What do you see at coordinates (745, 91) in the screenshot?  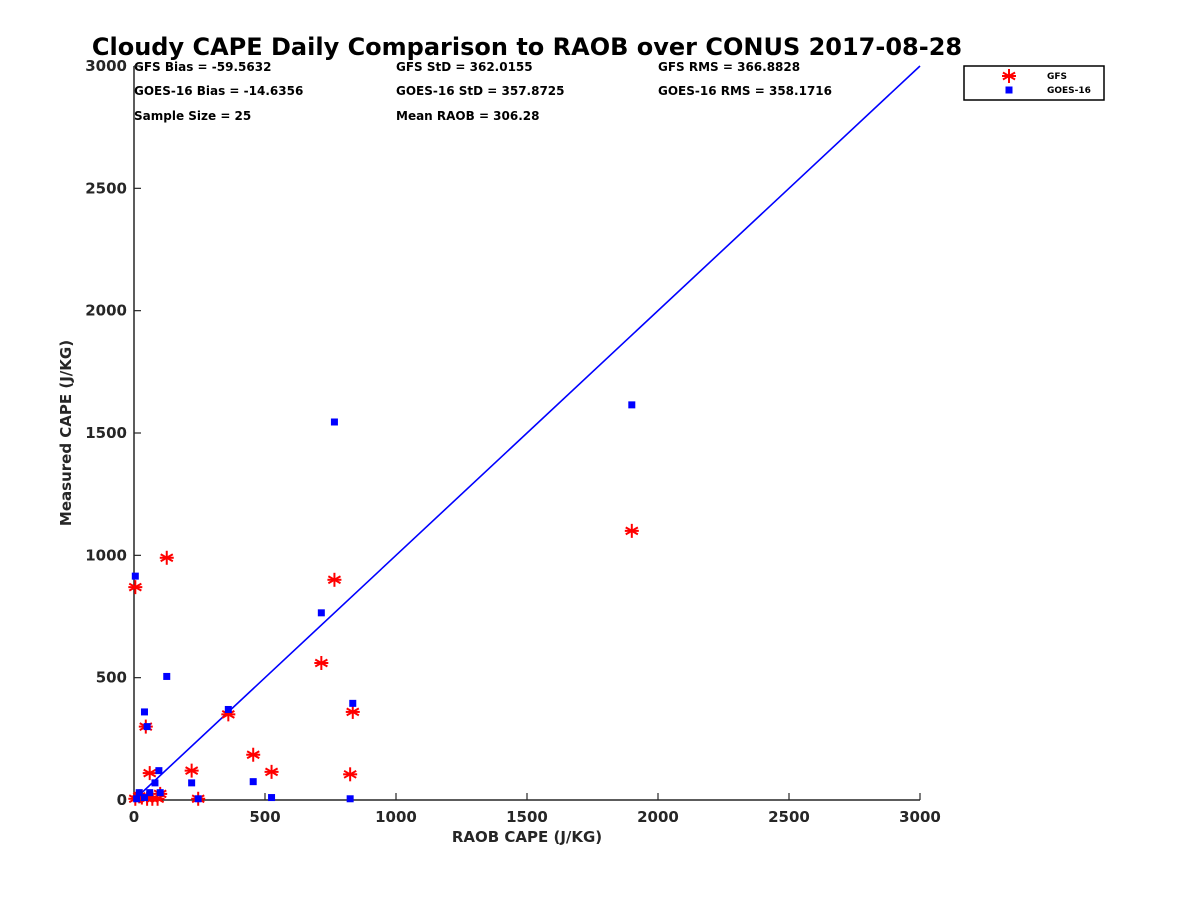 I see `stat-text: GOES-16 RMS = 358.1716` at bounding box center [745, 91].